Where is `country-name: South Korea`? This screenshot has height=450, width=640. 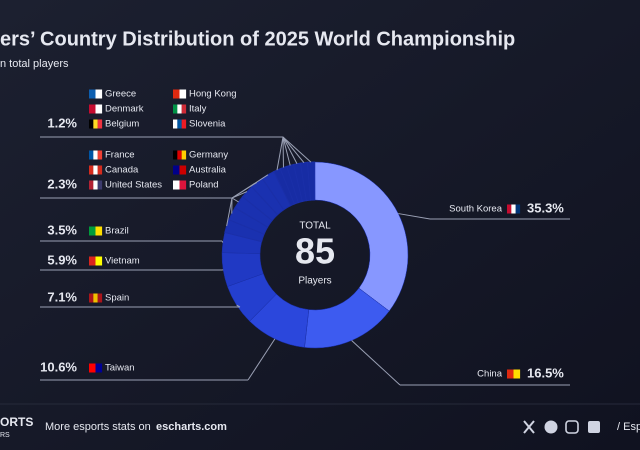 country-name: South Korea is located at coordinates (476, 209).